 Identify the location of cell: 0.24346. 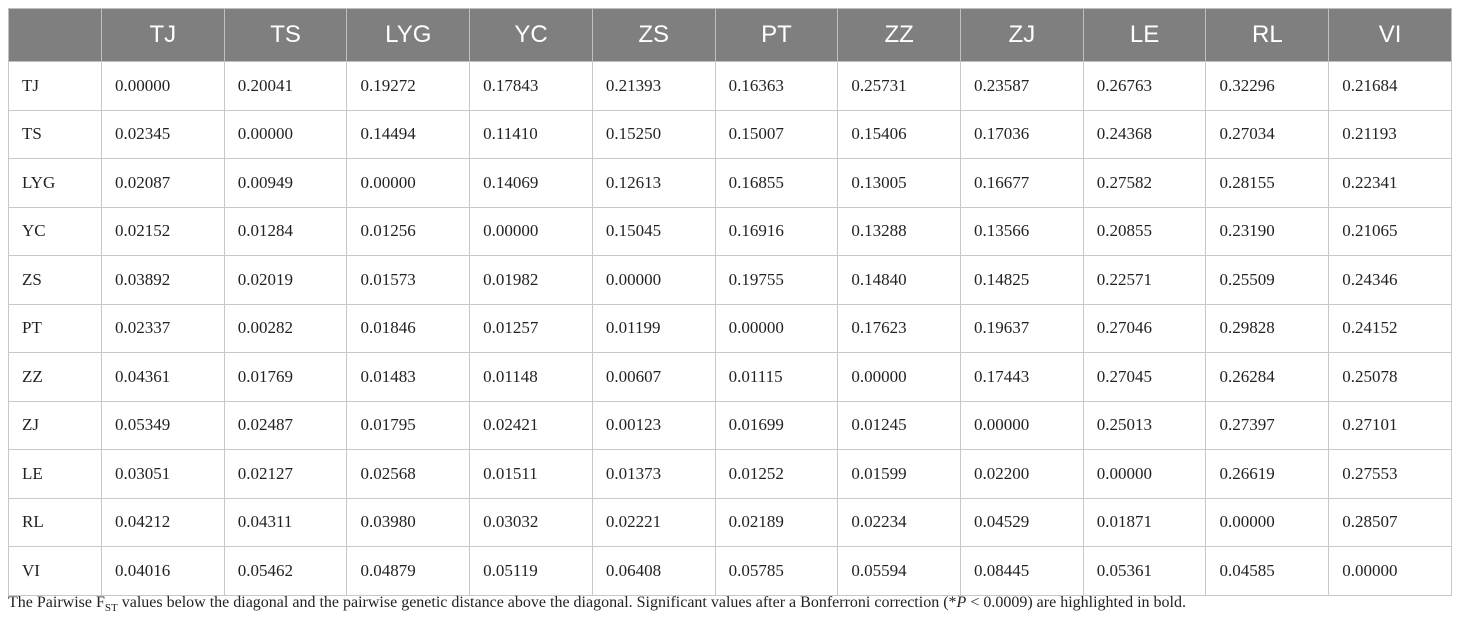
(1390, 280).